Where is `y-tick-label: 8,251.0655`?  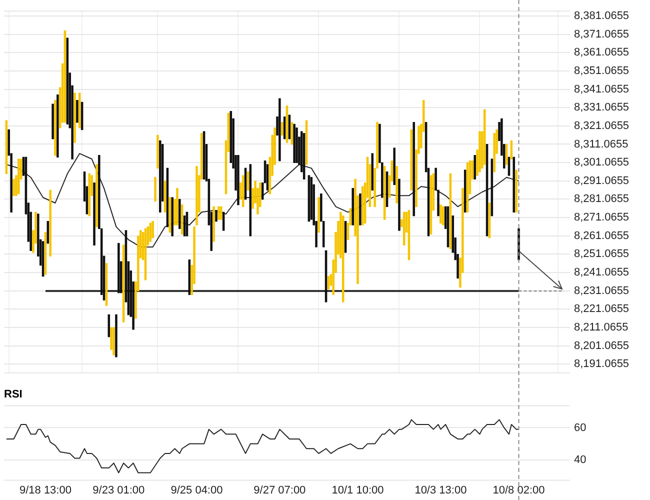
y-tick-label: 8,251.0655 is located at coordinates (602, 254).